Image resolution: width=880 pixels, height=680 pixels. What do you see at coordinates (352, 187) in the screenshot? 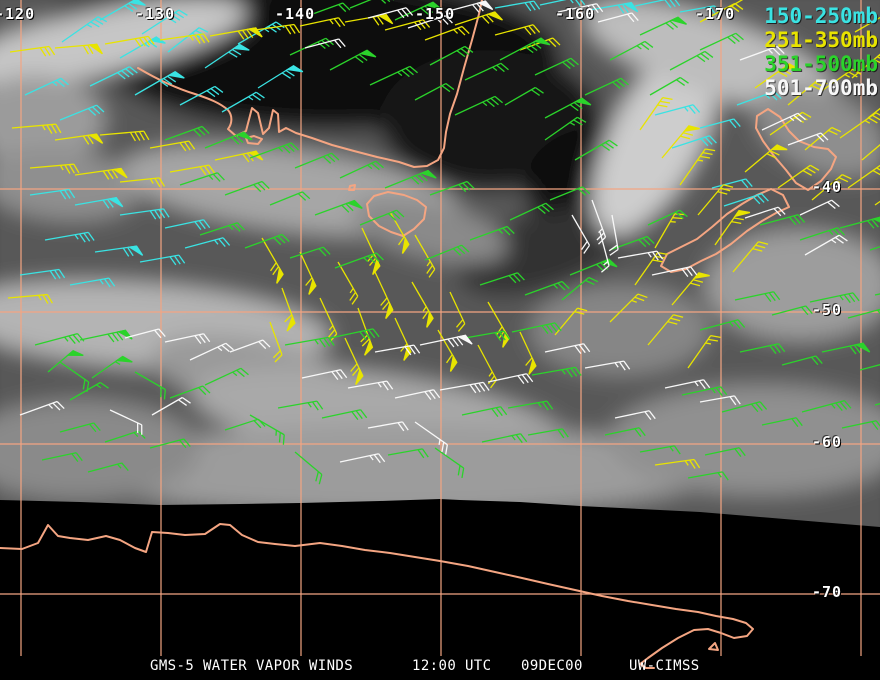
I see `king-island` at bounding box center [352, 187].